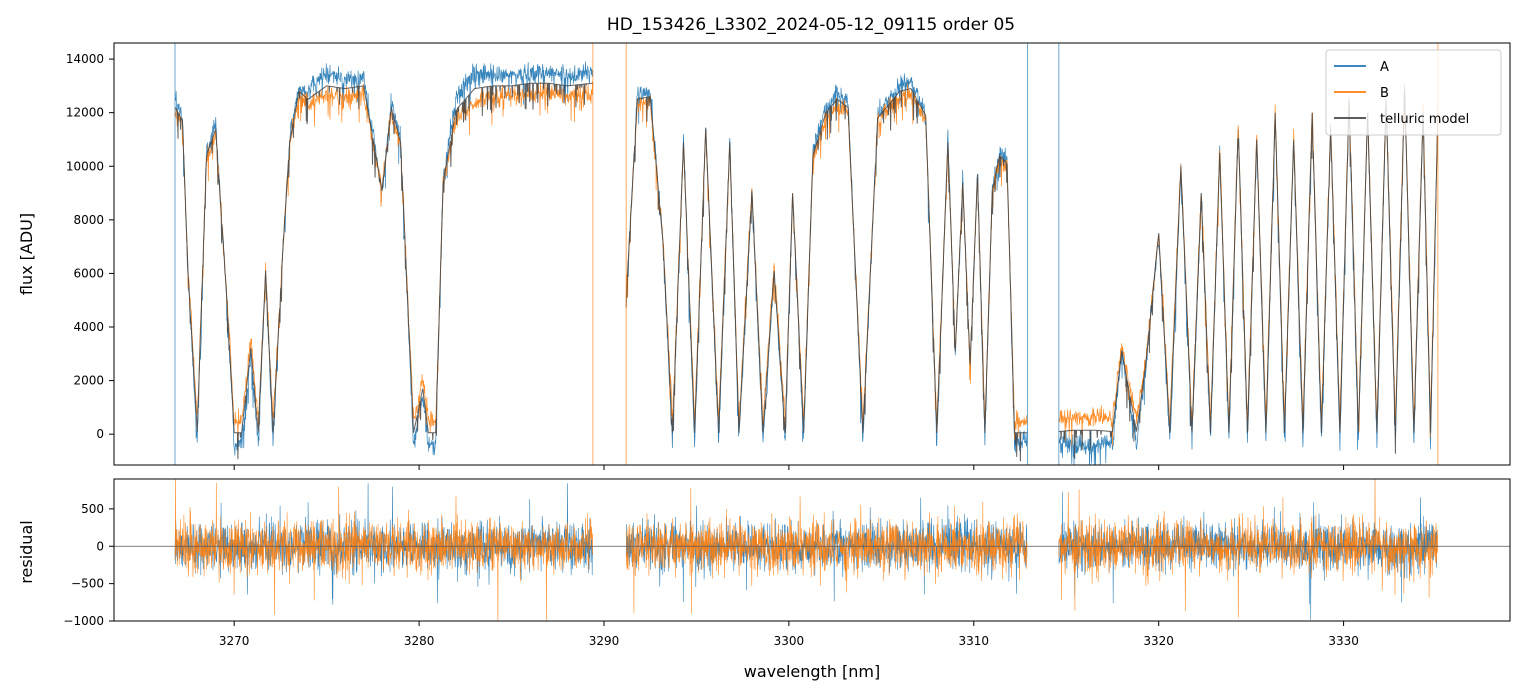  What do you see at coordinates (87, 584) in the screenshot?
I see `bottom-y-tick-label: −500` at bounding box center [87, 584].